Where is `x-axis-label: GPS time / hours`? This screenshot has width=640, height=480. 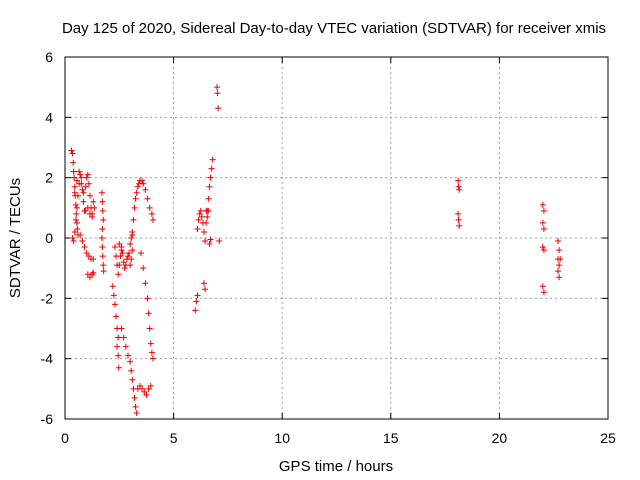 x-axis-label: GPS time / hours is located at coordinates (336, 466).